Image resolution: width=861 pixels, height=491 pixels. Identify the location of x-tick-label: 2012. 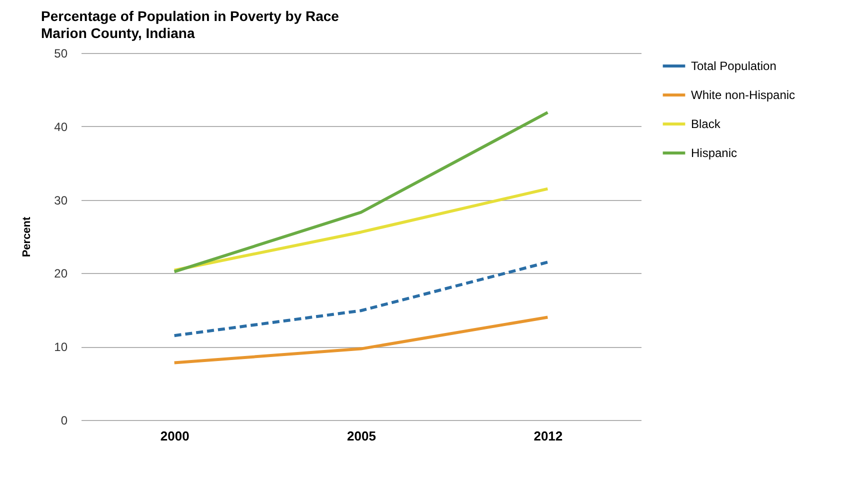
(548, 436).